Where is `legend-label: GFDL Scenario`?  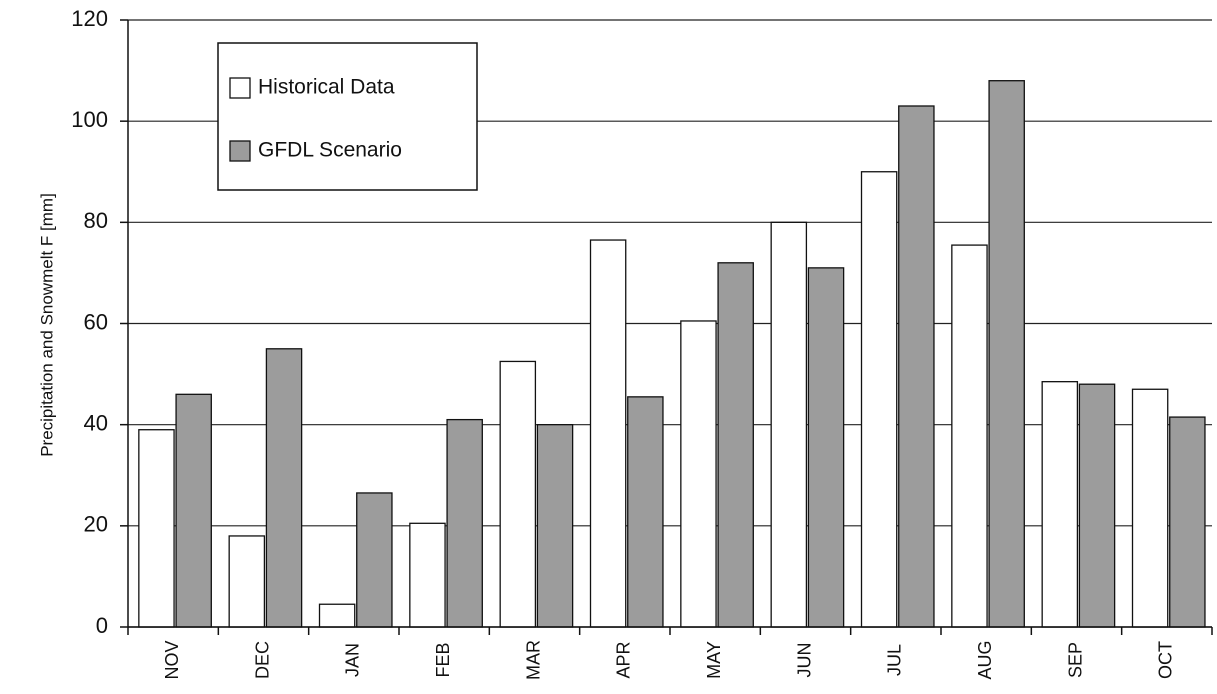 legend-label: GFDL Scenario is located at coordinates (330, 150).